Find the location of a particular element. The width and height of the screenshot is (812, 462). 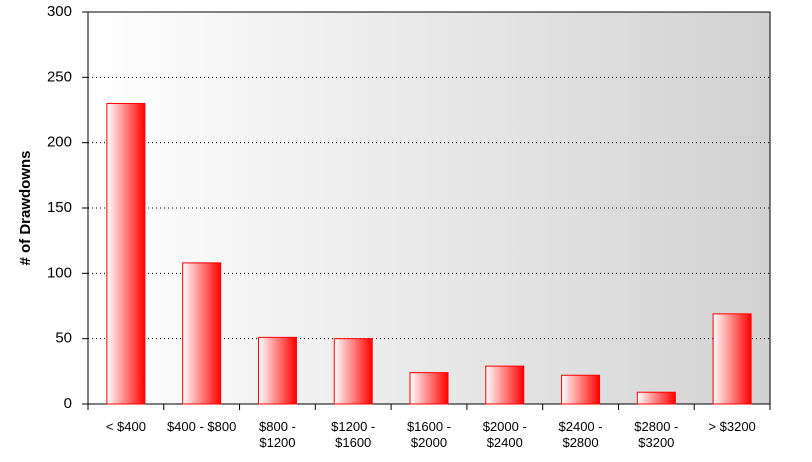

y-tick-label: 250 is located at coordinates (59, 76).